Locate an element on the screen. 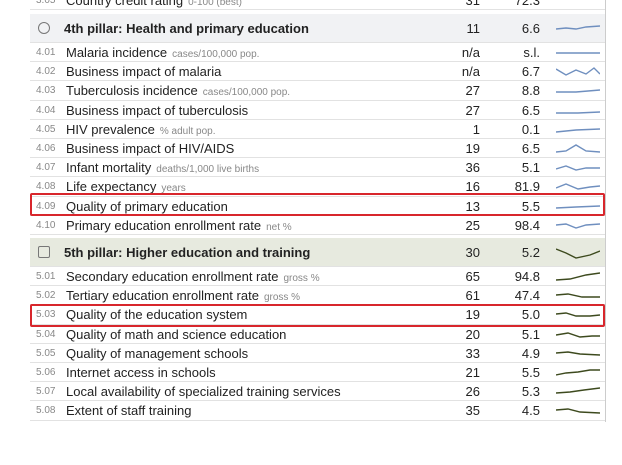  row-code: 5.03 is located at coordinates (46, 315).